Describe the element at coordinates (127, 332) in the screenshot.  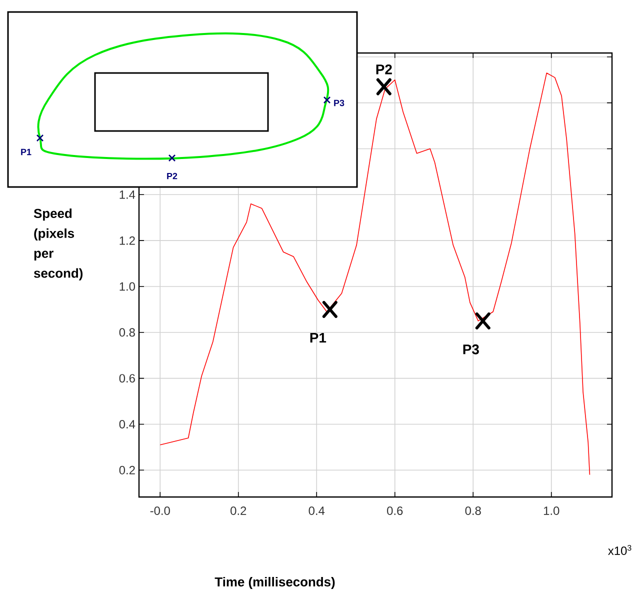
I see `y-tick-label: 0.8` at that location.